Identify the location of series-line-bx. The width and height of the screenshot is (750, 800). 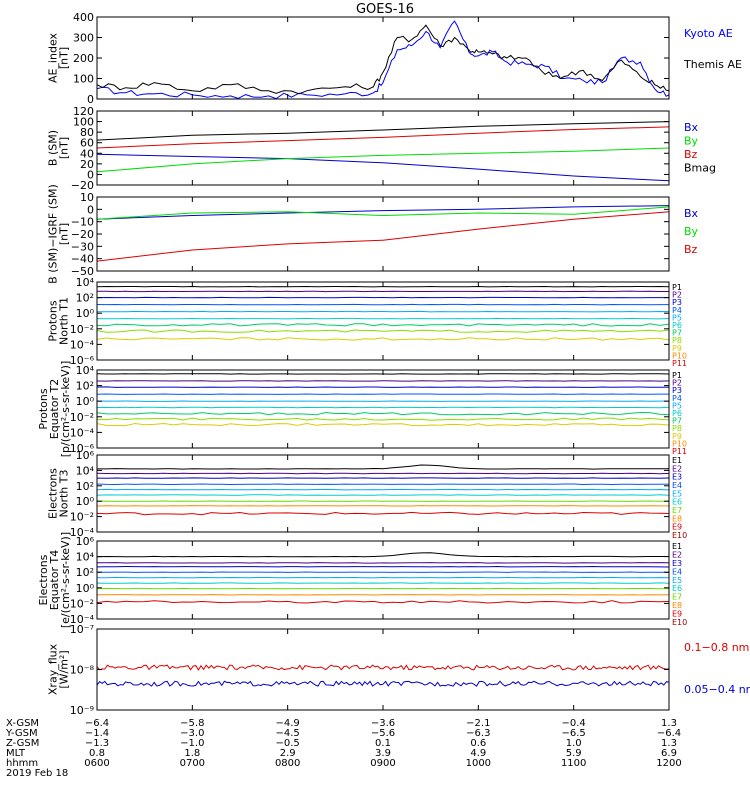
(383, 167).